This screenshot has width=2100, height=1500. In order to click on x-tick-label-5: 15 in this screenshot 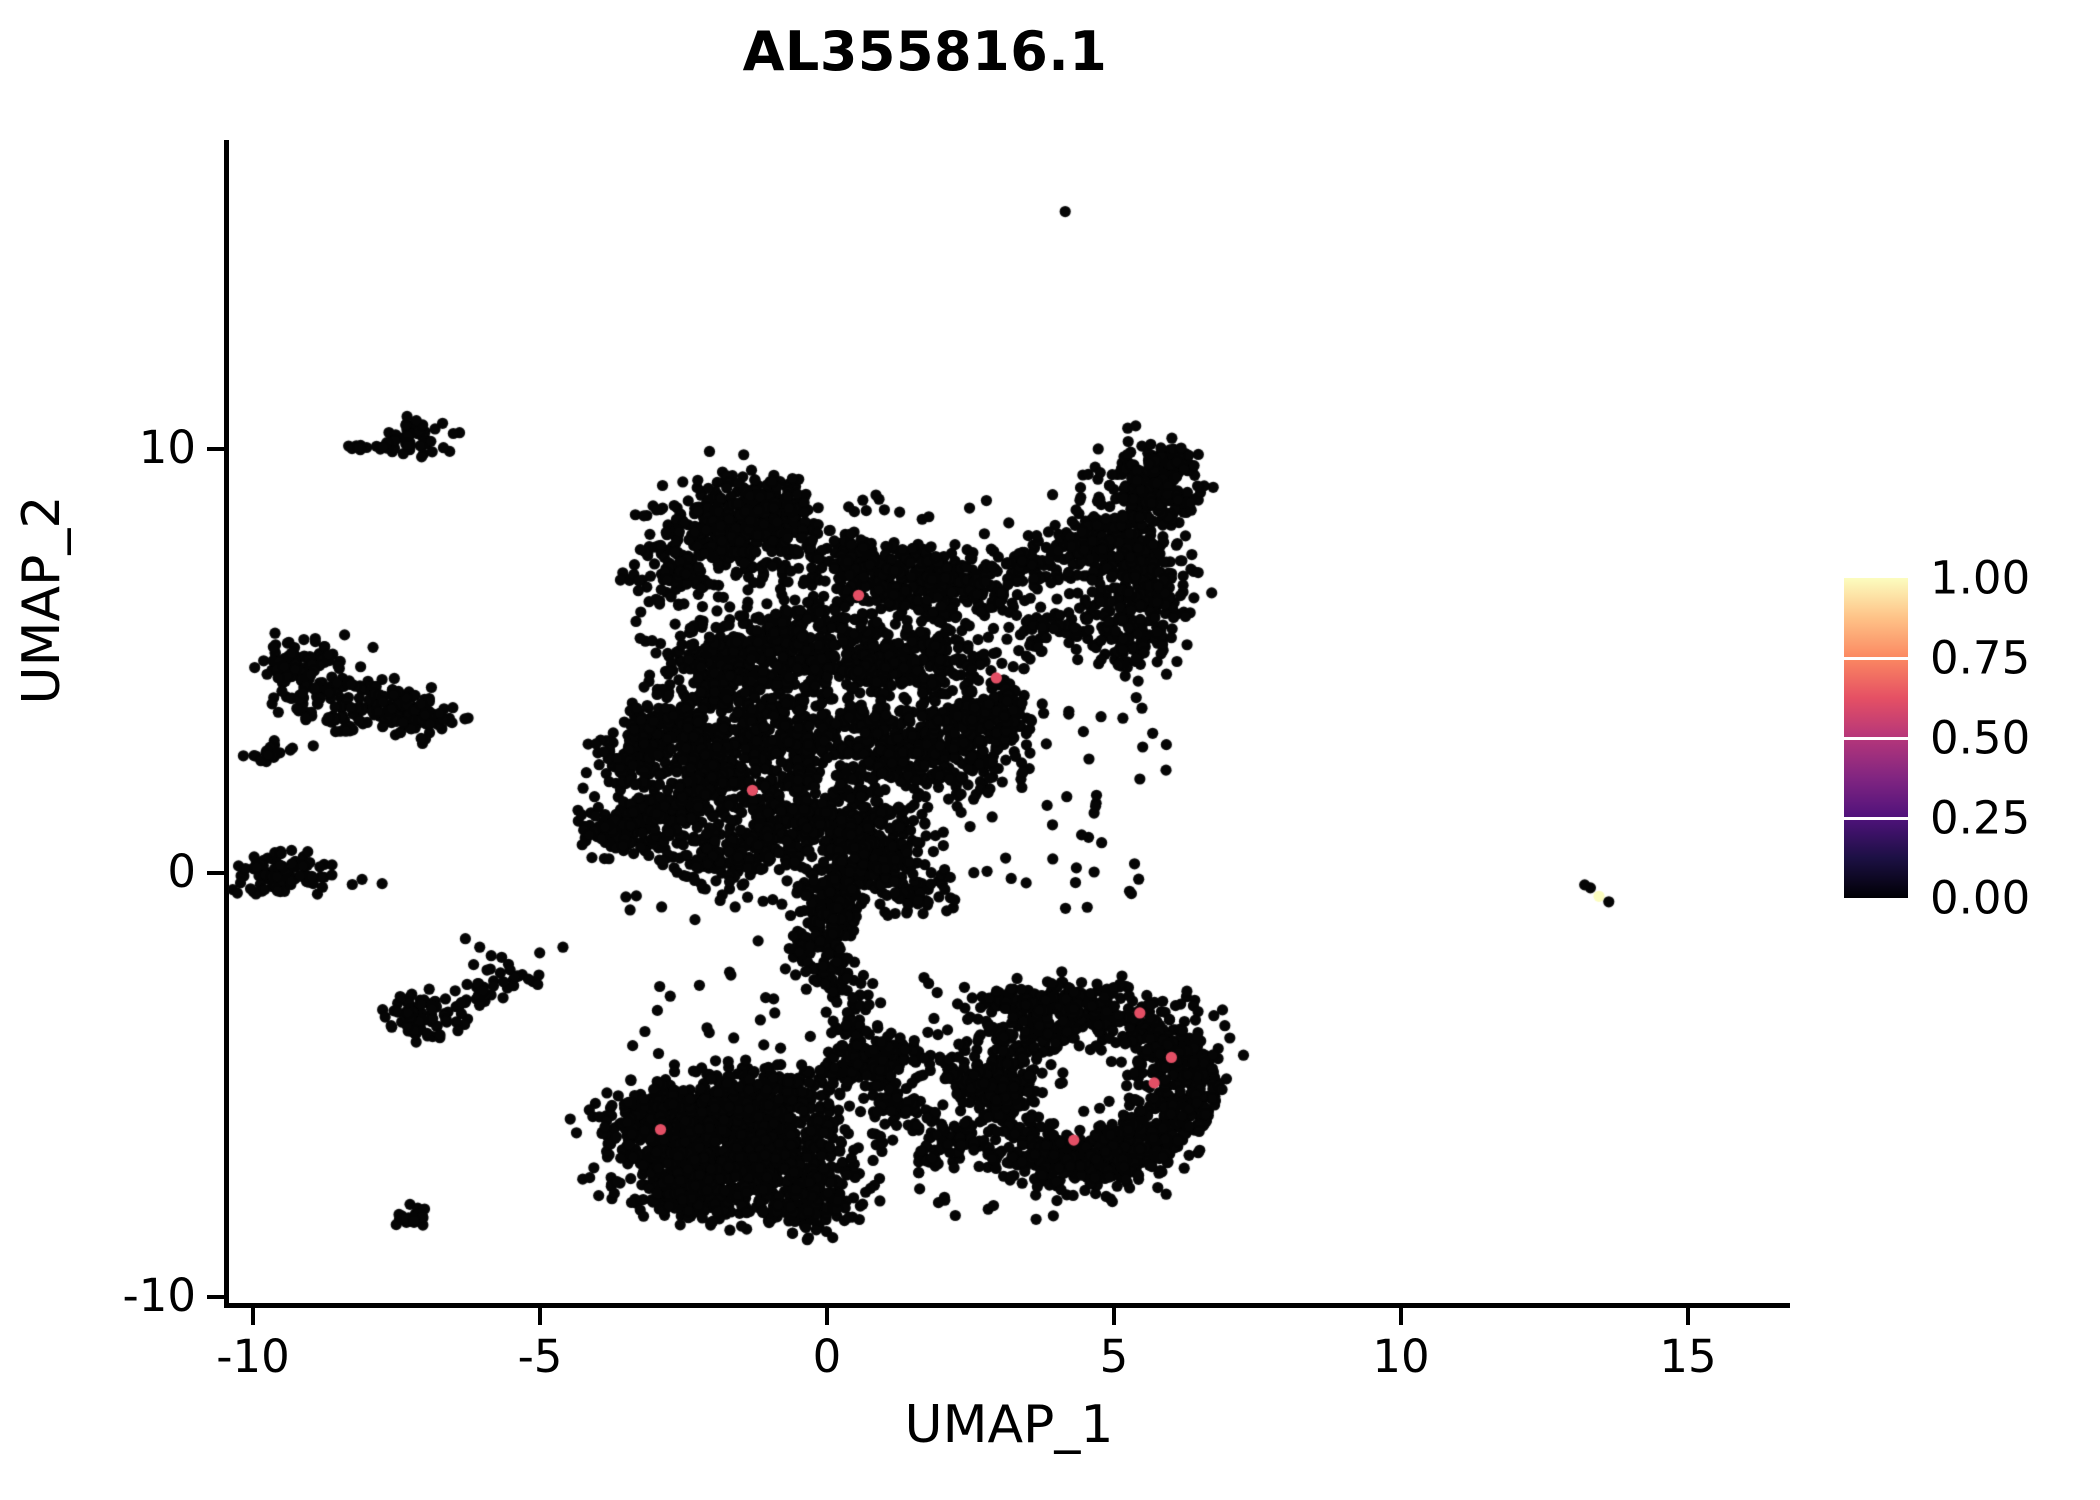, I will do `click(1688, 1356)`.